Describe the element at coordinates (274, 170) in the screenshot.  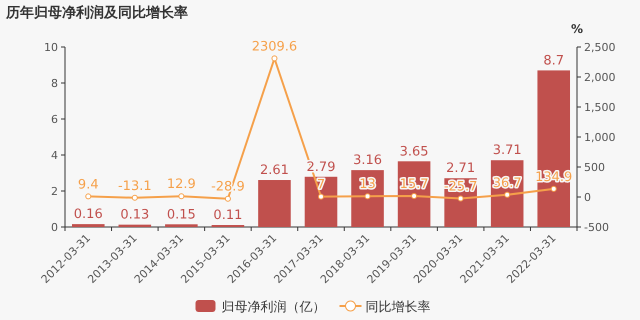
I see `data-label: 2.61` at that location.